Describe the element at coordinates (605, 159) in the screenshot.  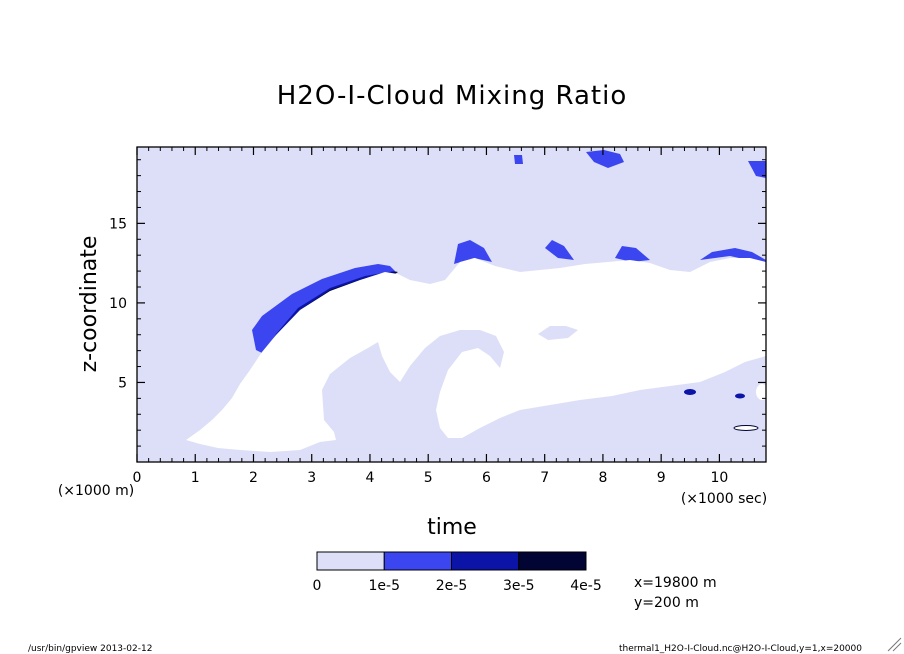
I see `contour-patch-e` at that location.